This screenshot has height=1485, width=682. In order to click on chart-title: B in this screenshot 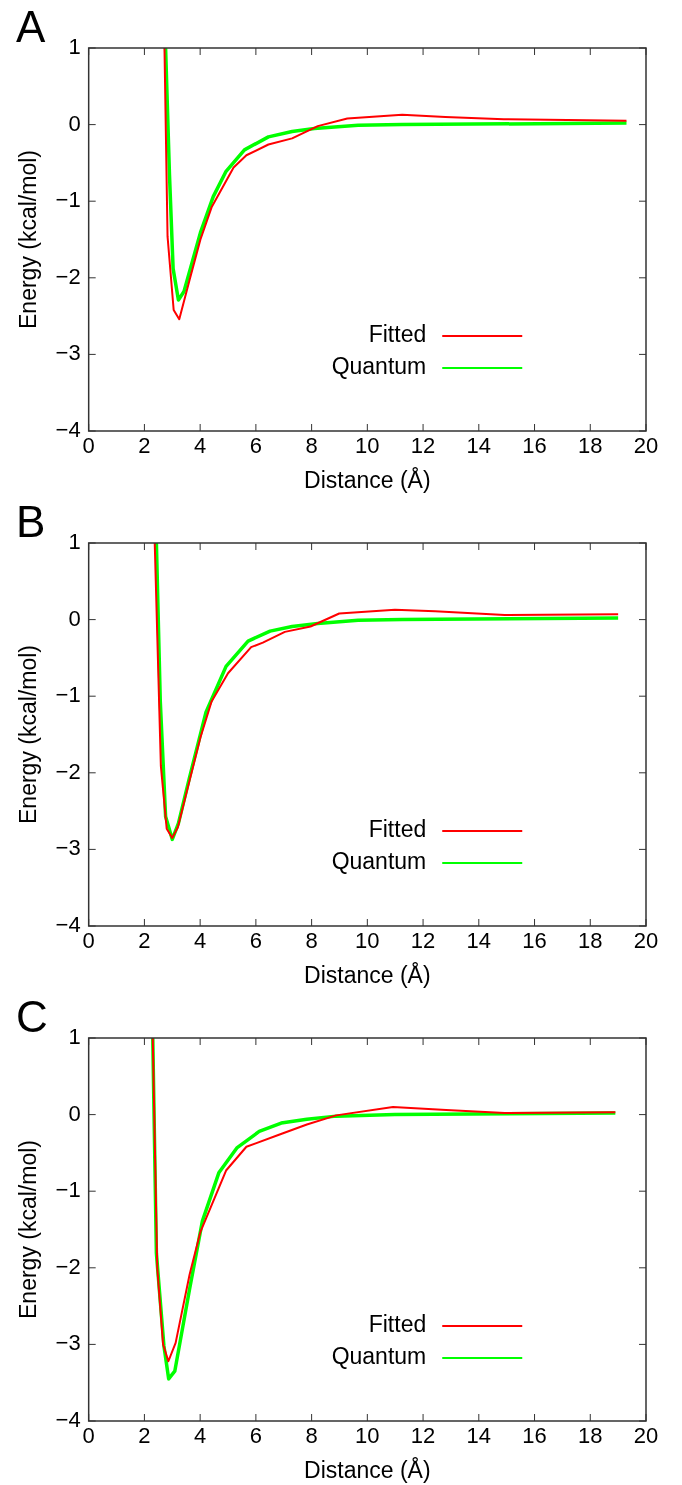, I will do `click(31, 522)`.